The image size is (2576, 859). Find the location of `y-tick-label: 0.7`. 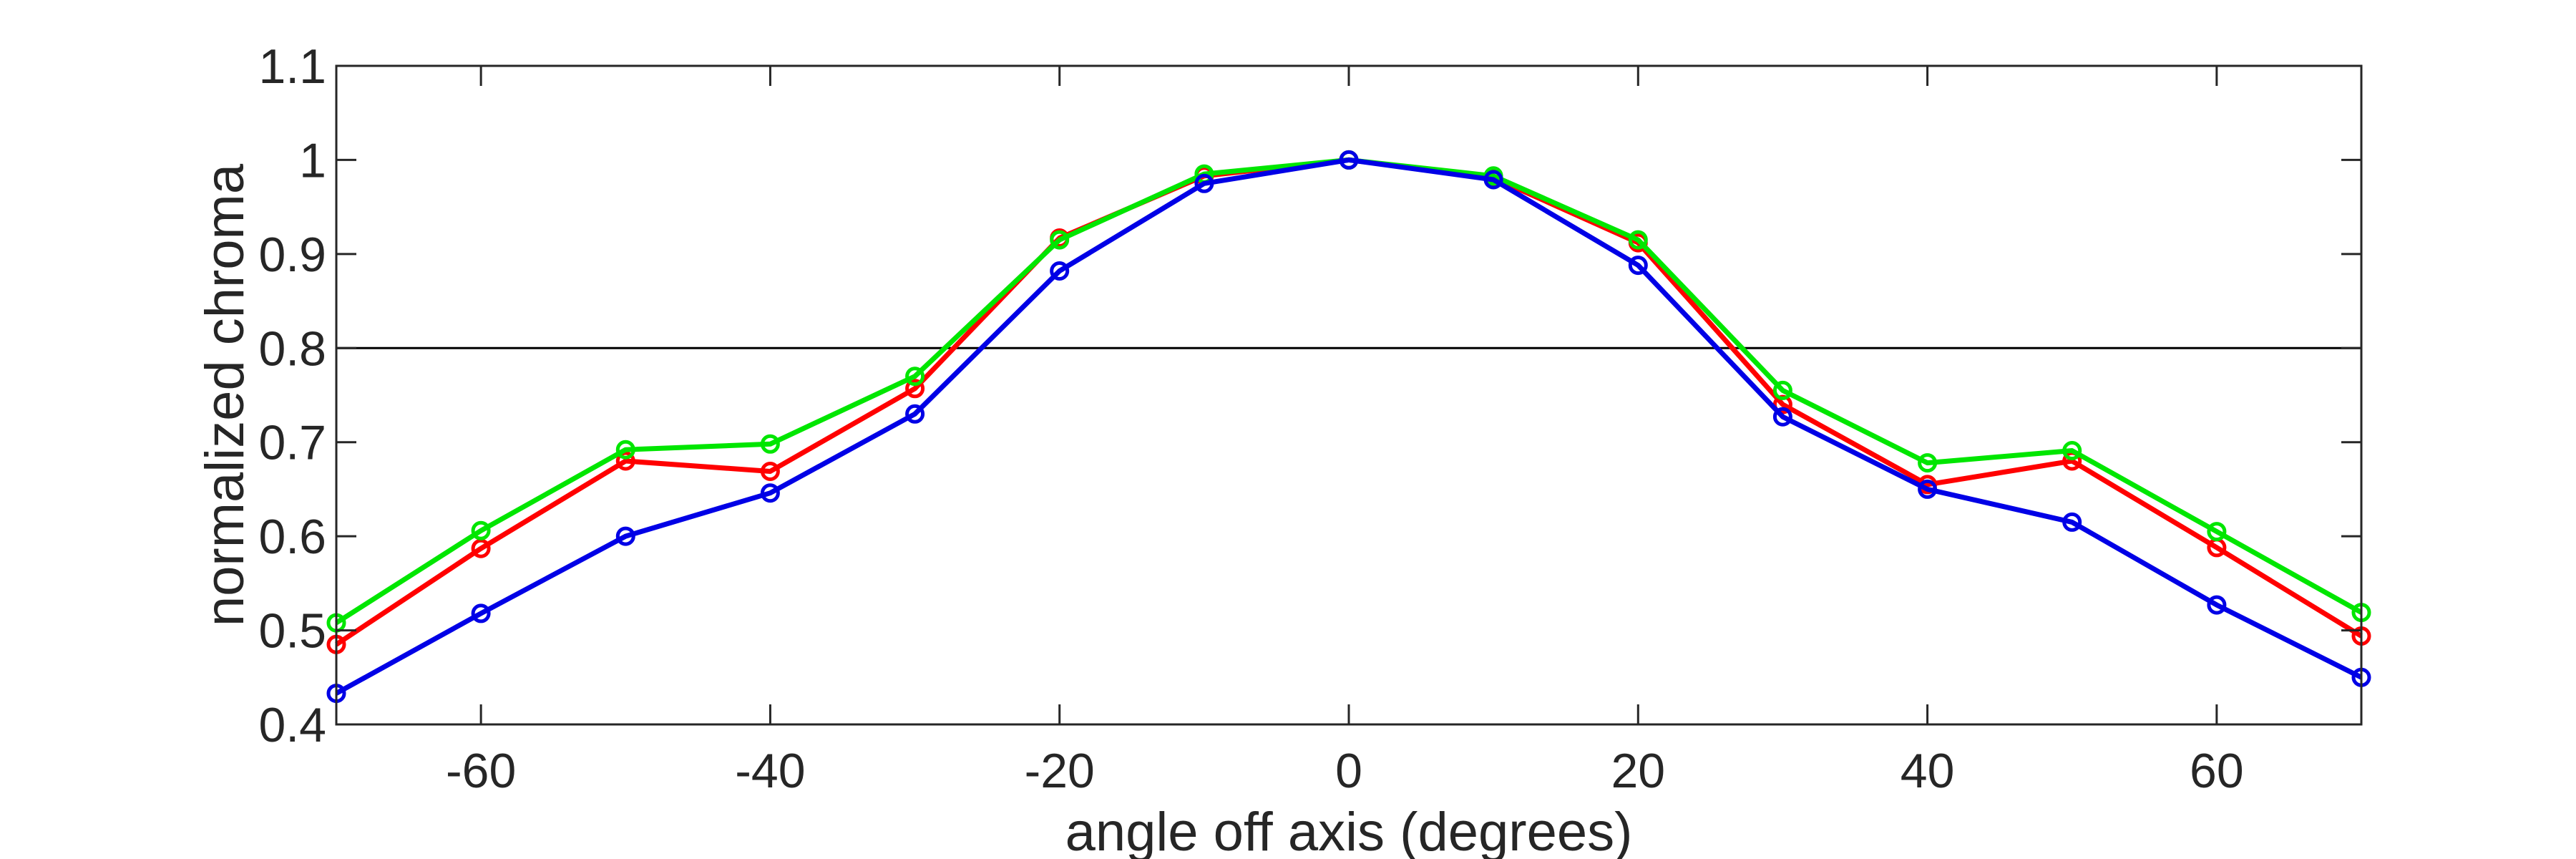

y-tick-label: 0.7 is located at coordinates (292, 443).